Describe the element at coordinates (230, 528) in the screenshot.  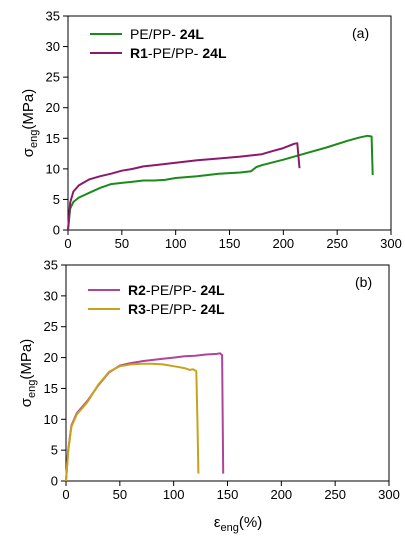
I see `x-axis-sub-b: eng` at that location.